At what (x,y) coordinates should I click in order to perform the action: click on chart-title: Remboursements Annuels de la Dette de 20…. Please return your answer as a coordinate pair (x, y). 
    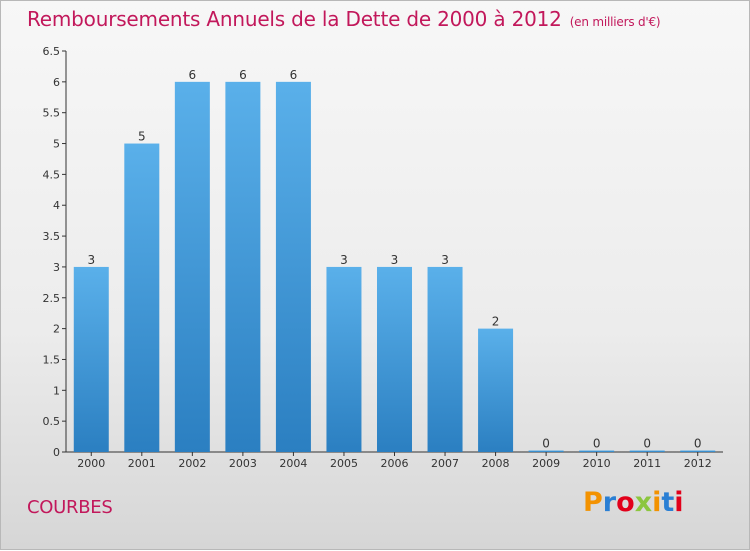
    Looking at the image, I should click on (344, 19).